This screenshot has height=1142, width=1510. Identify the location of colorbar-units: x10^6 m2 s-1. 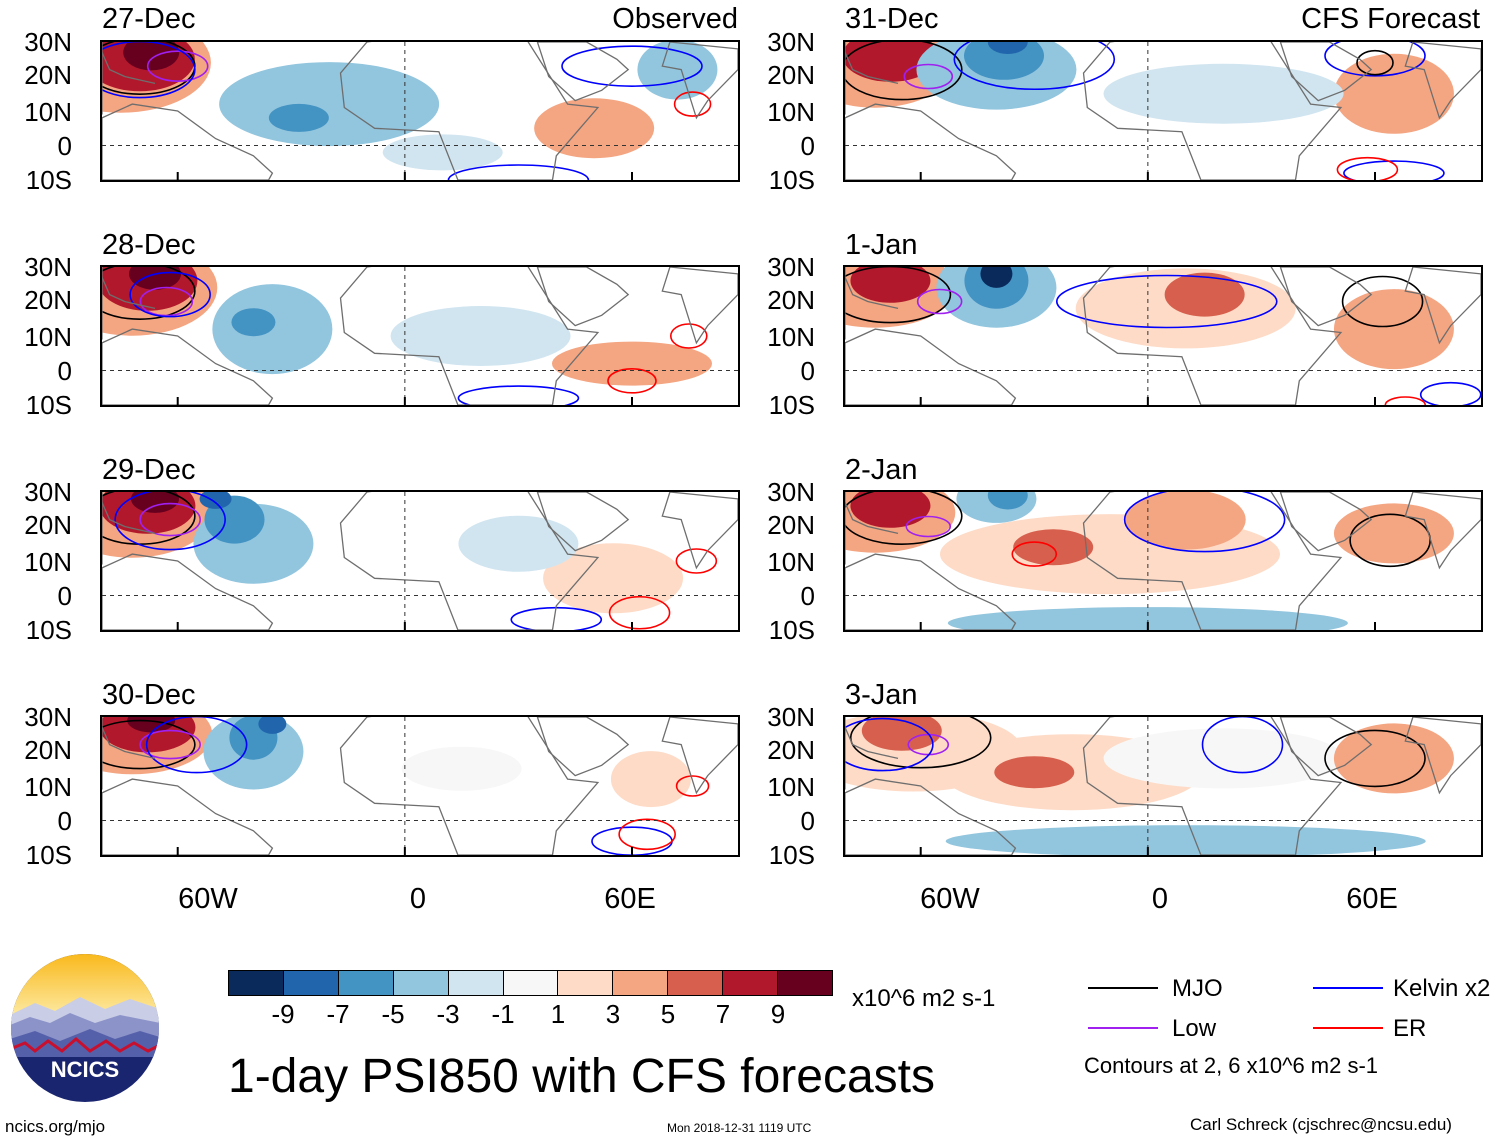
(924, 998).